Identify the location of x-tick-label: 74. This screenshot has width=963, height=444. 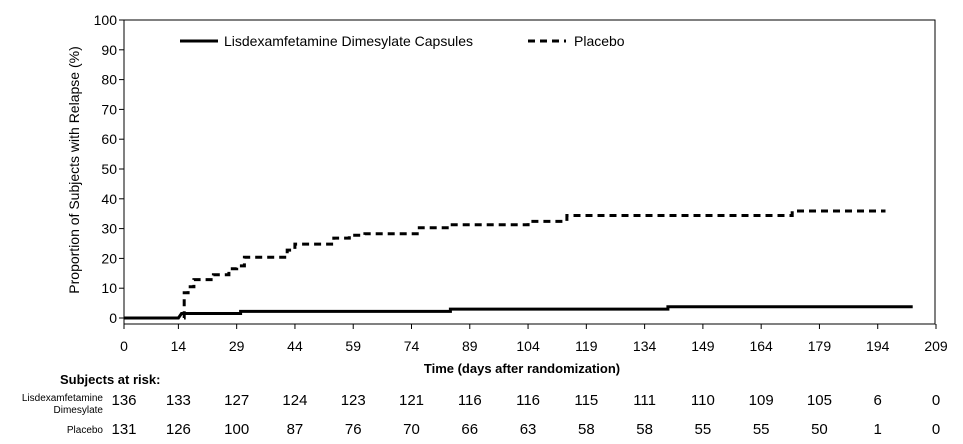
(412, 346).